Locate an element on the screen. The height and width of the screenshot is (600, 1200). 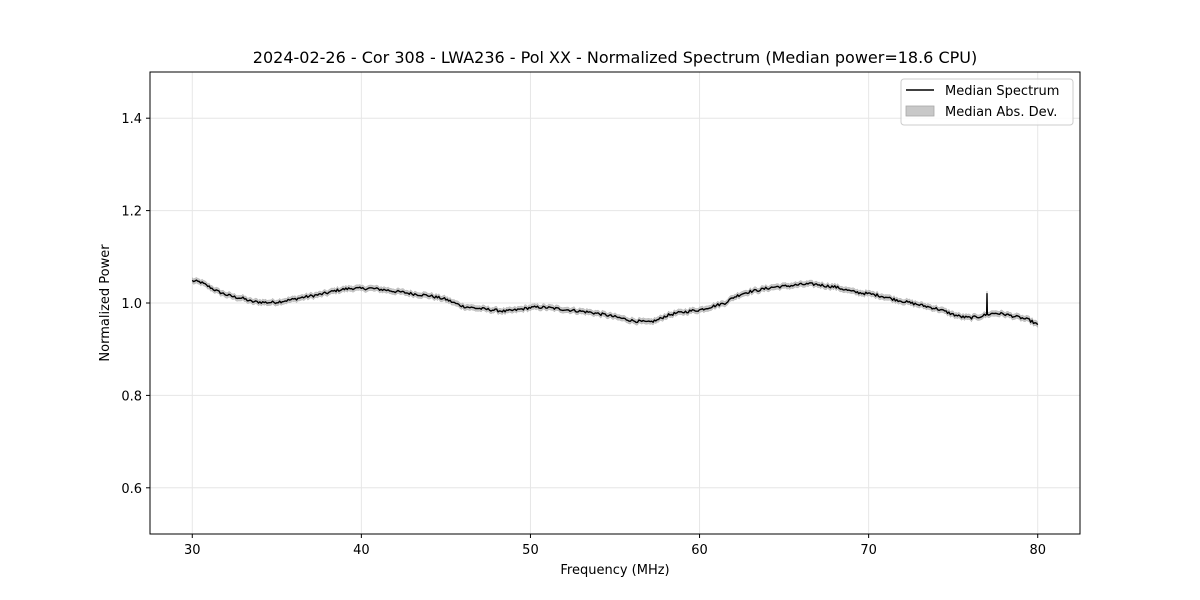
x-tick-label: 60 is located at coordinates (699, 550).